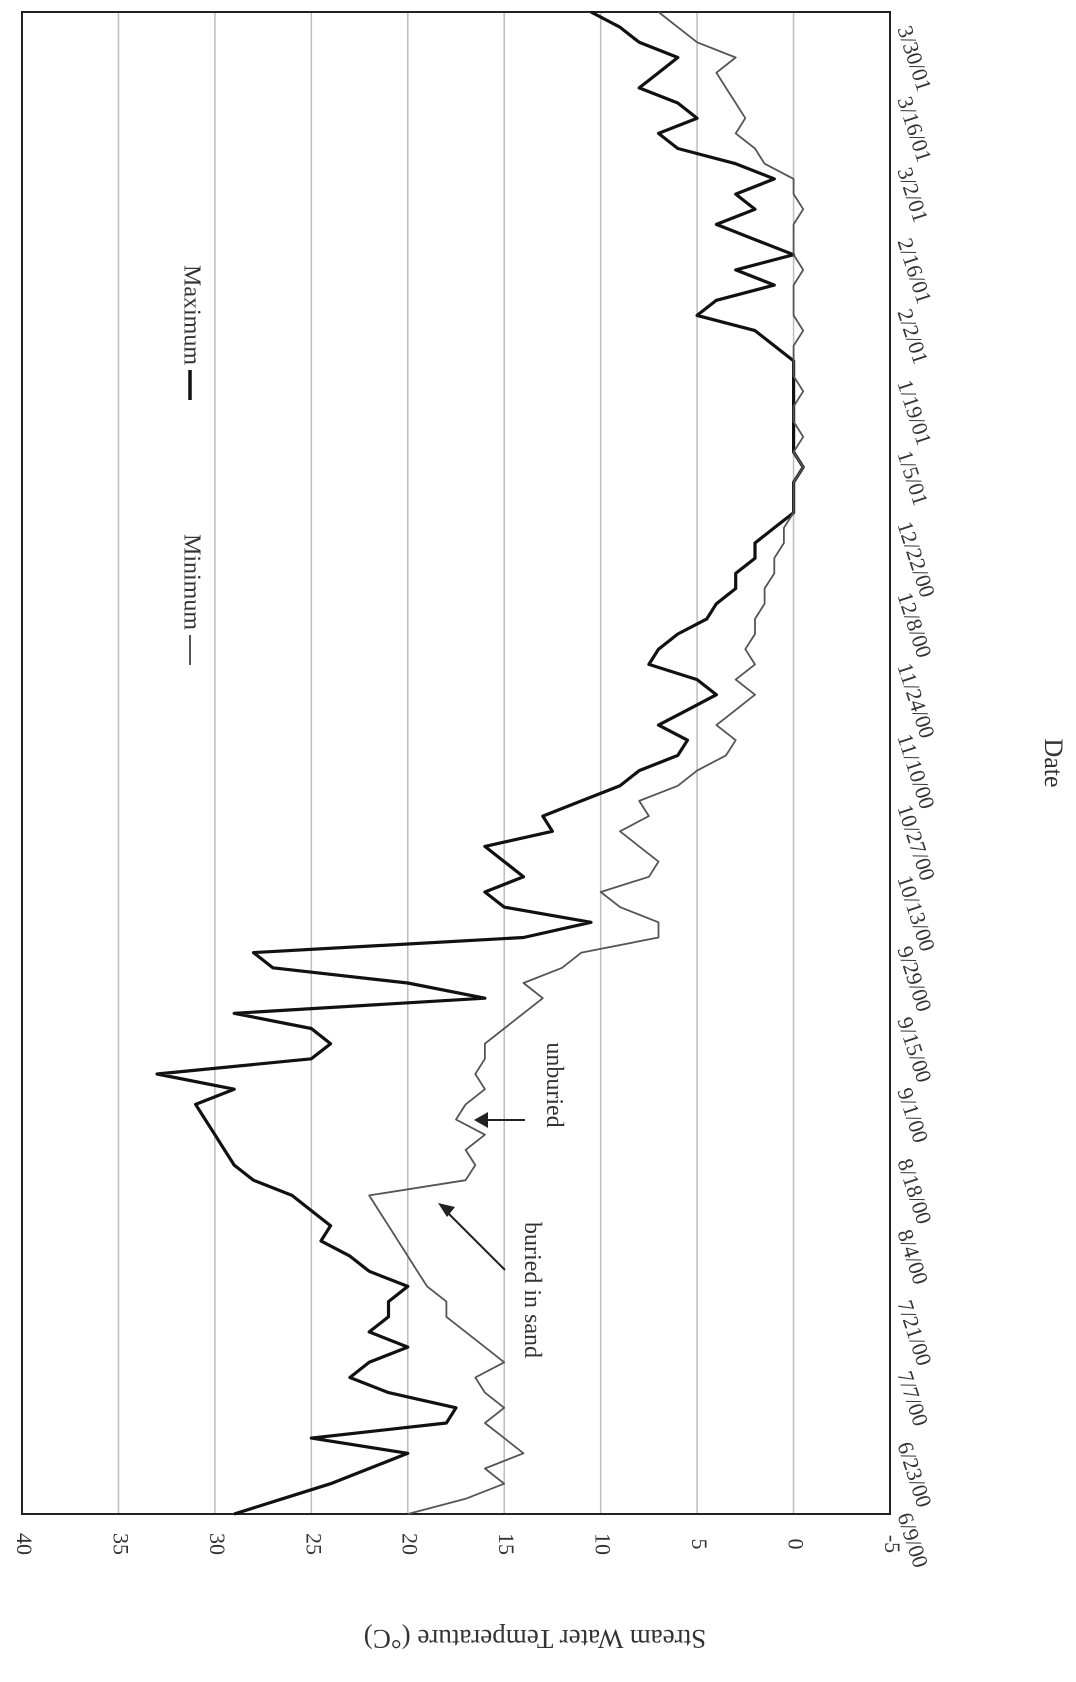  I want to click on legend-minimum-label: Minimum, so click(191, 582).